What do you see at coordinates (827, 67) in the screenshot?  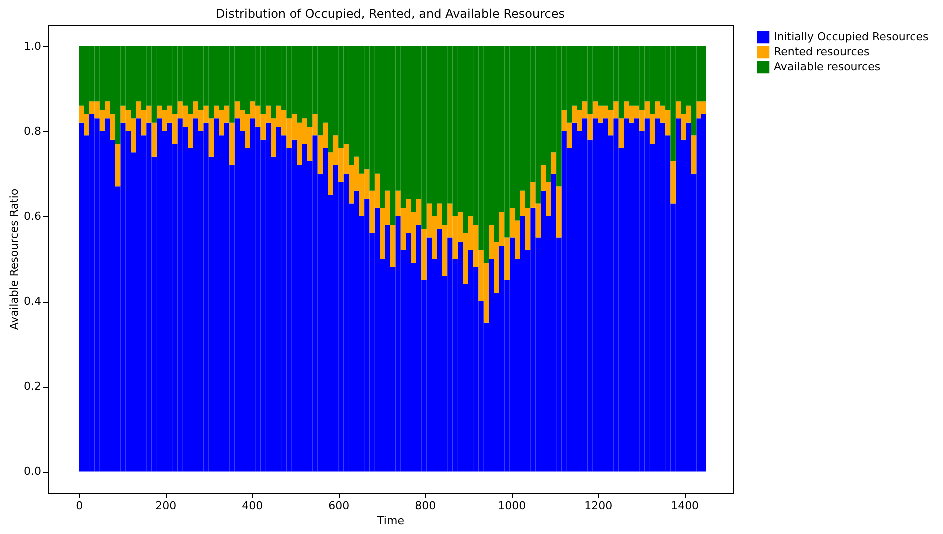 I see `legend-label: Available resources` at bounding box center [827, 67].